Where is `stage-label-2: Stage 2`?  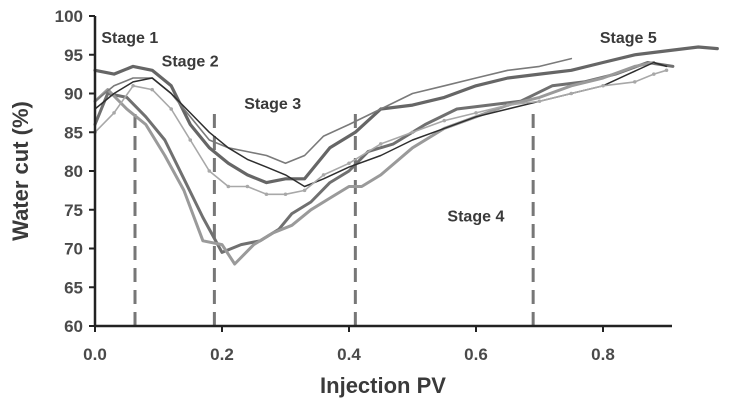 stage-label-2: Stage 2 is located at coordinates (190, 61).